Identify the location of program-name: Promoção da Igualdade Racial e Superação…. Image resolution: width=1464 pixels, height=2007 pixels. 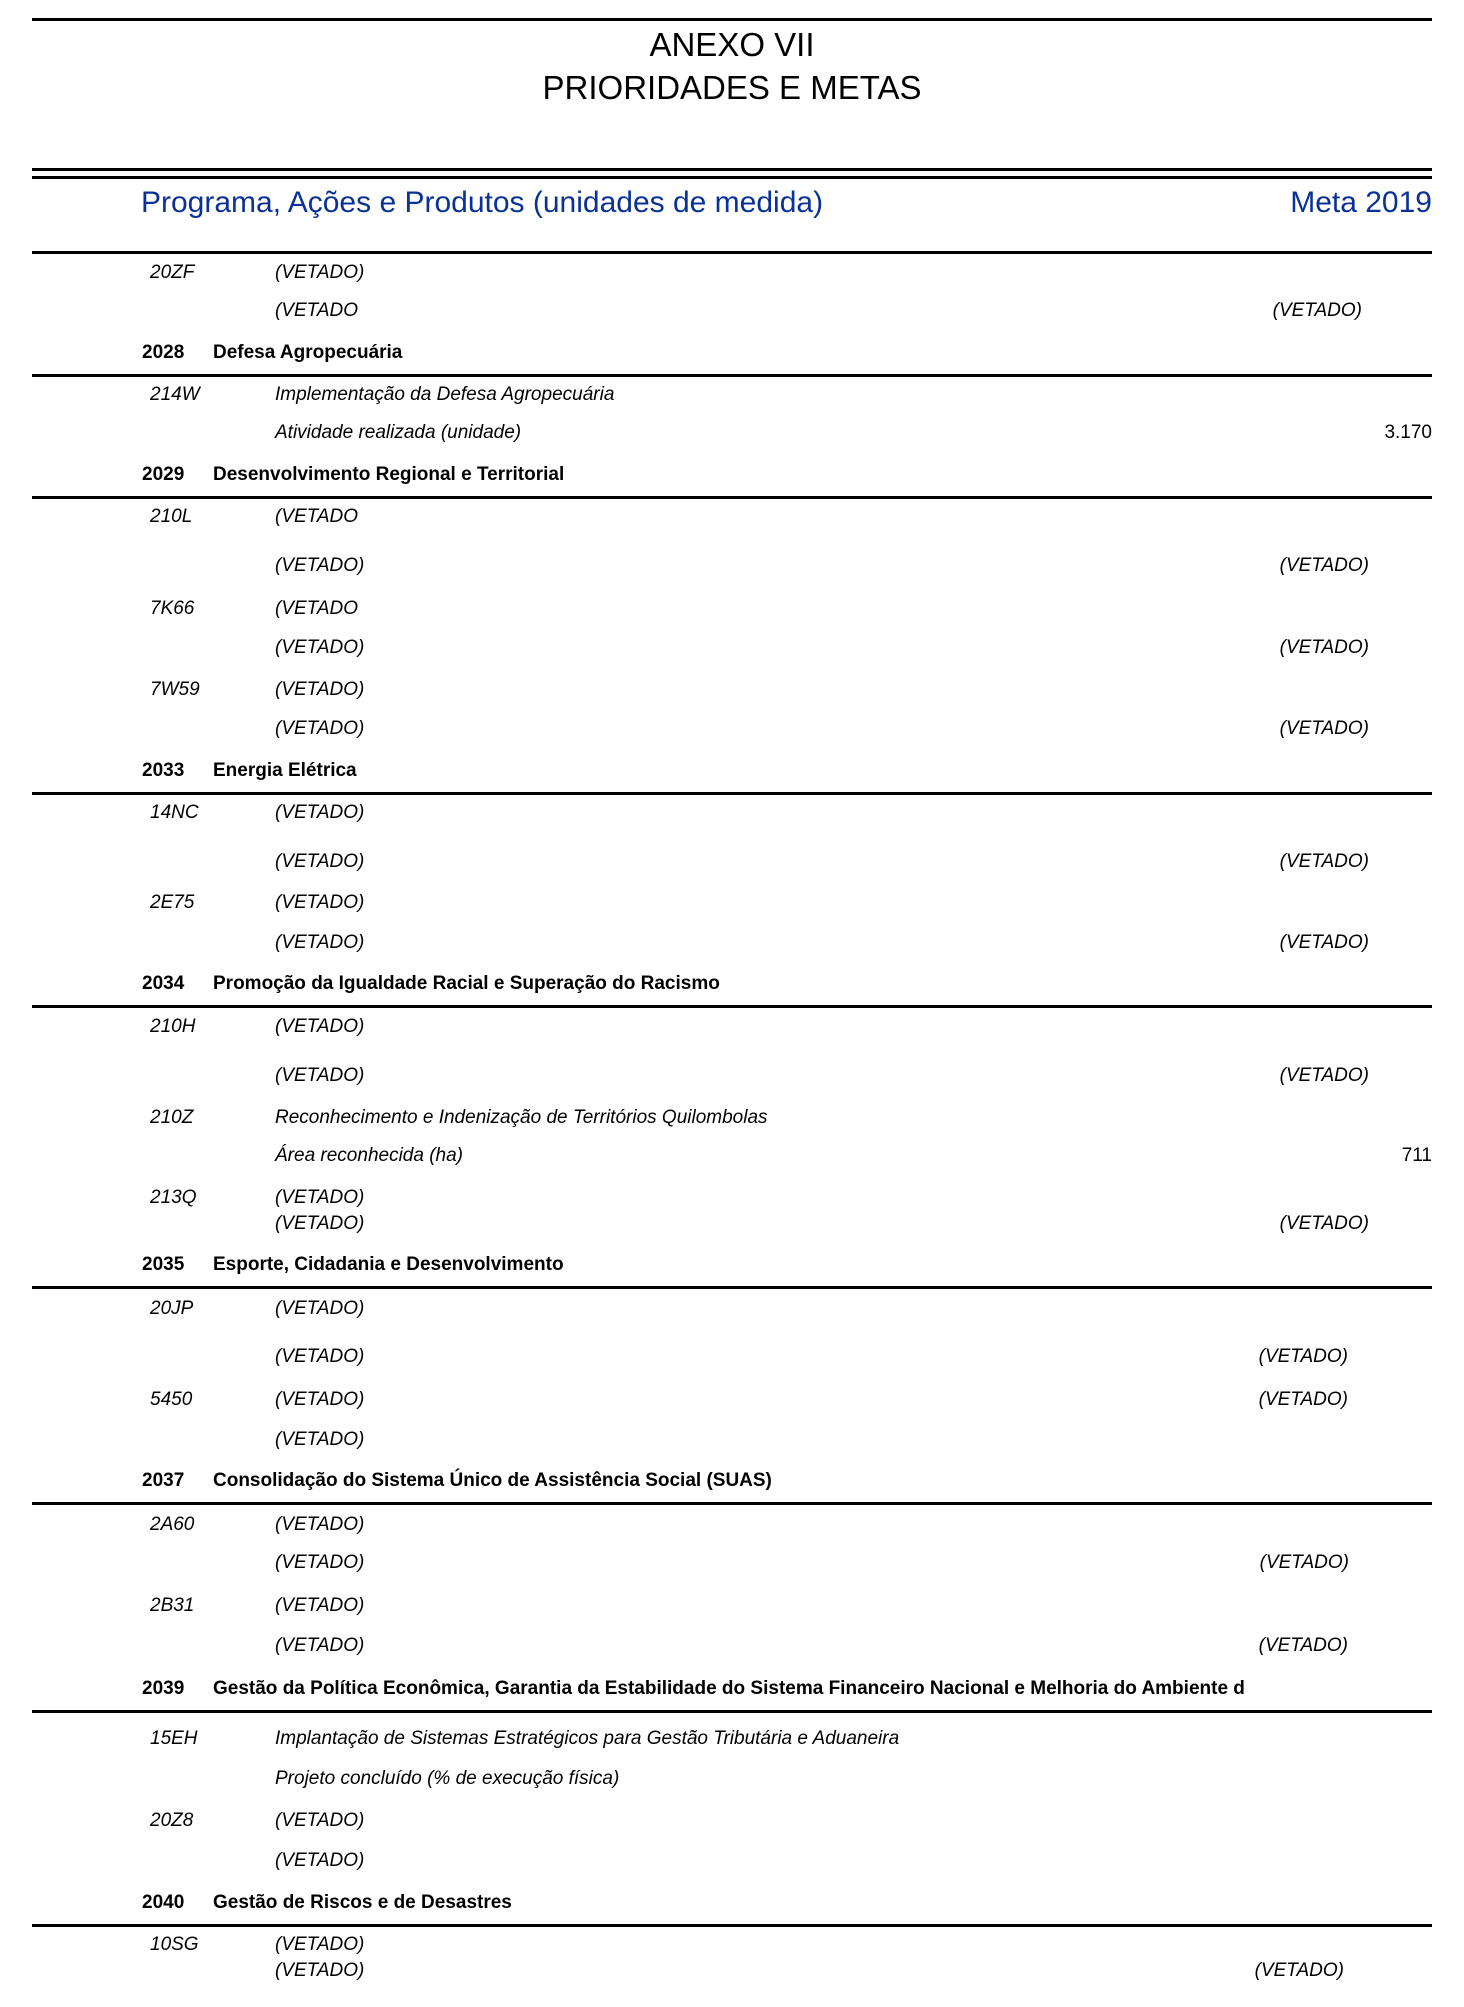
(466, 983).